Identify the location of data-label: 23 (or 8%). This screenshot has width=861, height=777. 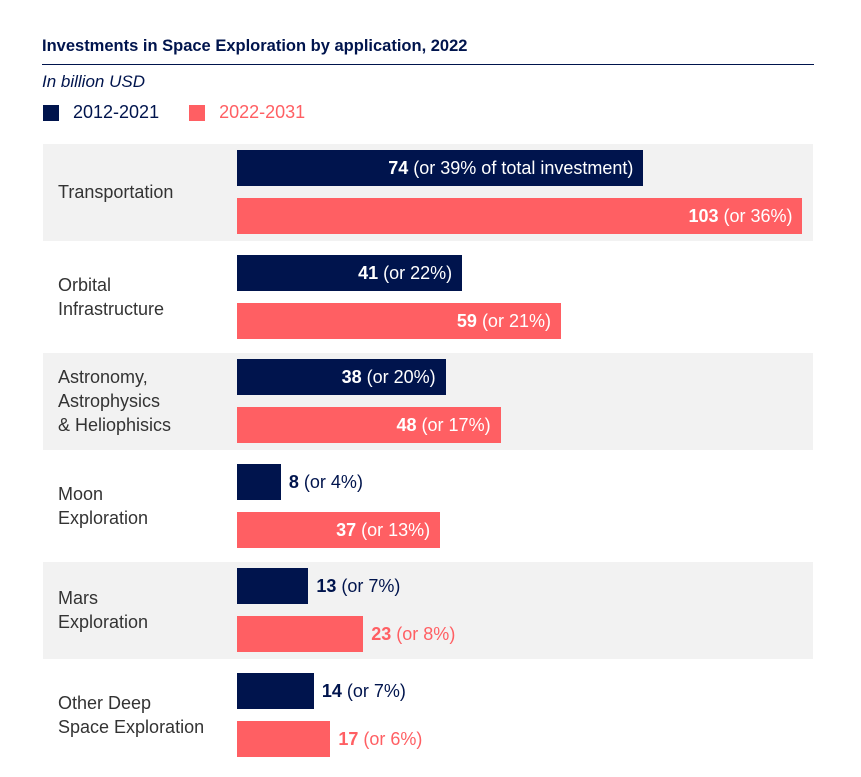
(413, 634).